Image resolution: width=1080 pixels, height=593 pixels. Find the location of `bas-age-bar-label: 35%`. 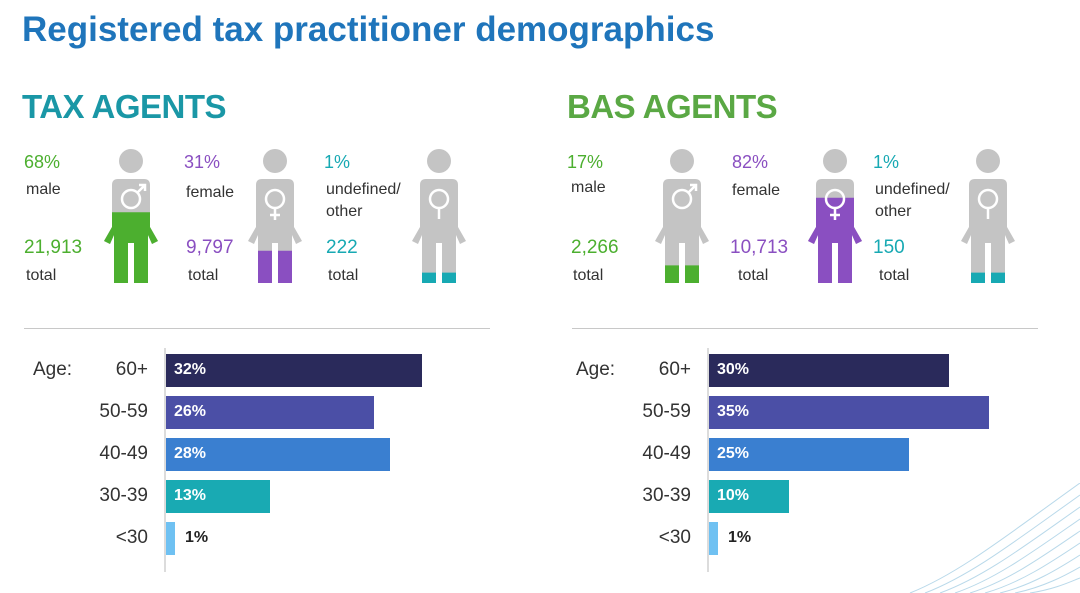

bas-age-bar-label: 35% is located at coordinates (733, 411).